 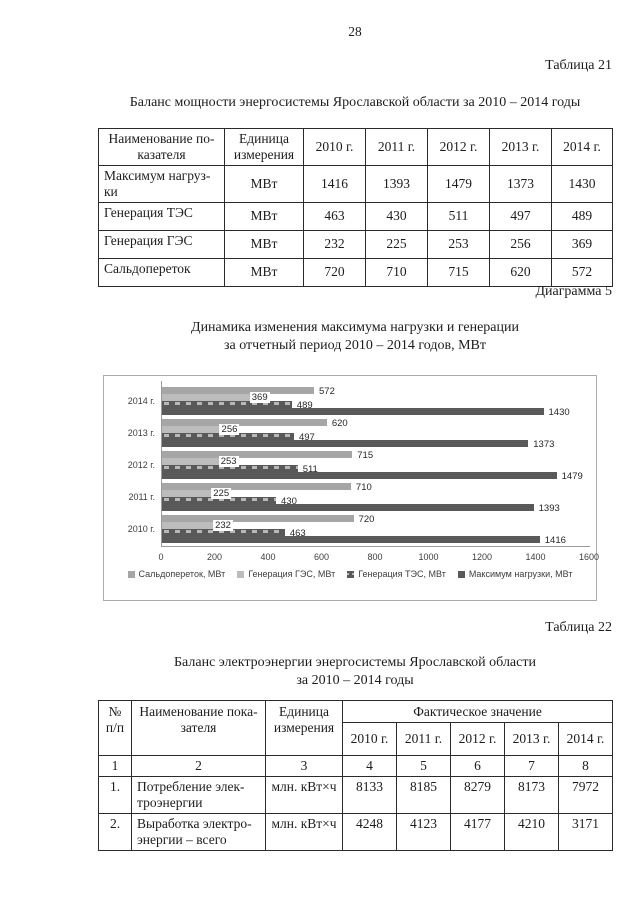 What do you see at coordinates (582, 216) in the screenshot?
I see `row-value: 489` at bounding box center [582, 216].